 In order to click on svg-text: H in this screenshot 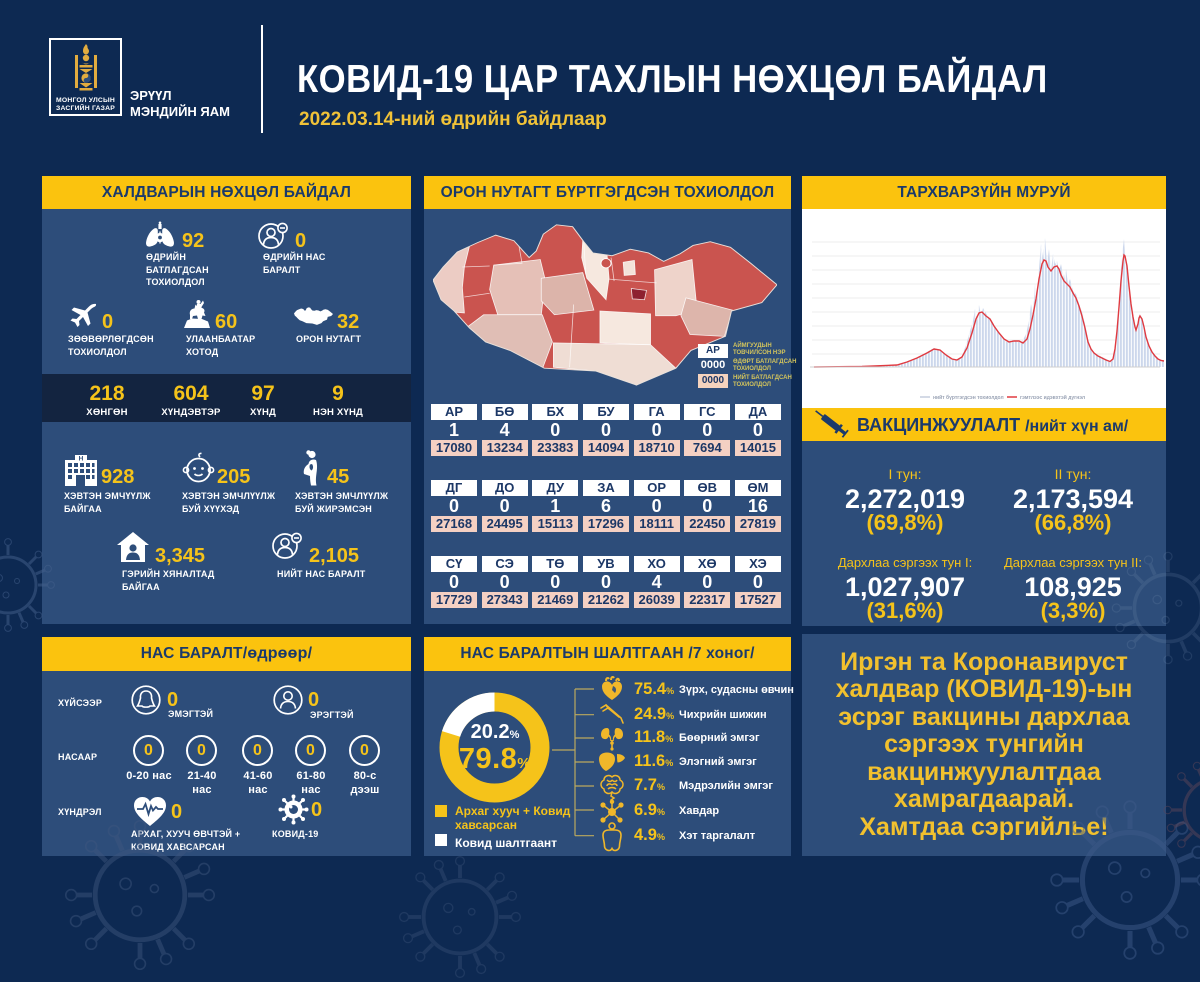, I will do `click(81, 459)`.